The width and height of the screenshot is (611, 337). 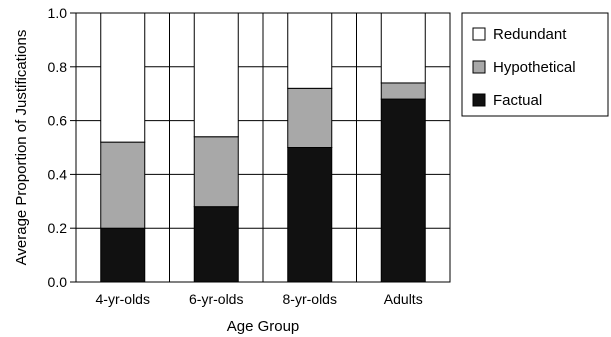 What do you see at coordinates (479, 67) in the screenshot?
I see `legend-swatch-hypothetical` at bounding box center [479, 67].